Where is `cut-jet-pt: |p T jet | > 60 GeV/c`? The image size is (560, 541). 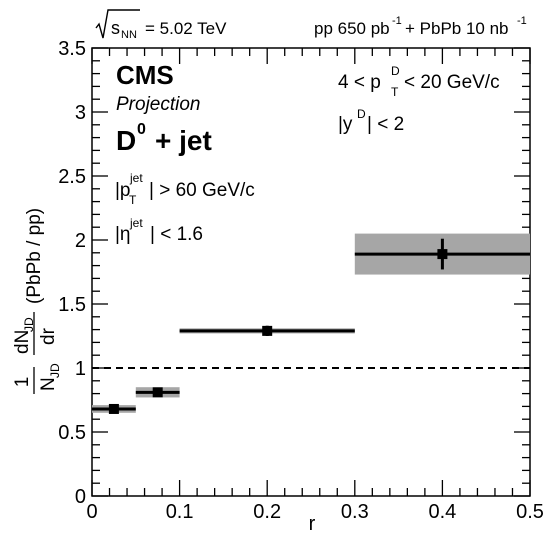
cut-jet-pt: |p T jet | > 60 GeV/c is located at coordinates (185, 189).